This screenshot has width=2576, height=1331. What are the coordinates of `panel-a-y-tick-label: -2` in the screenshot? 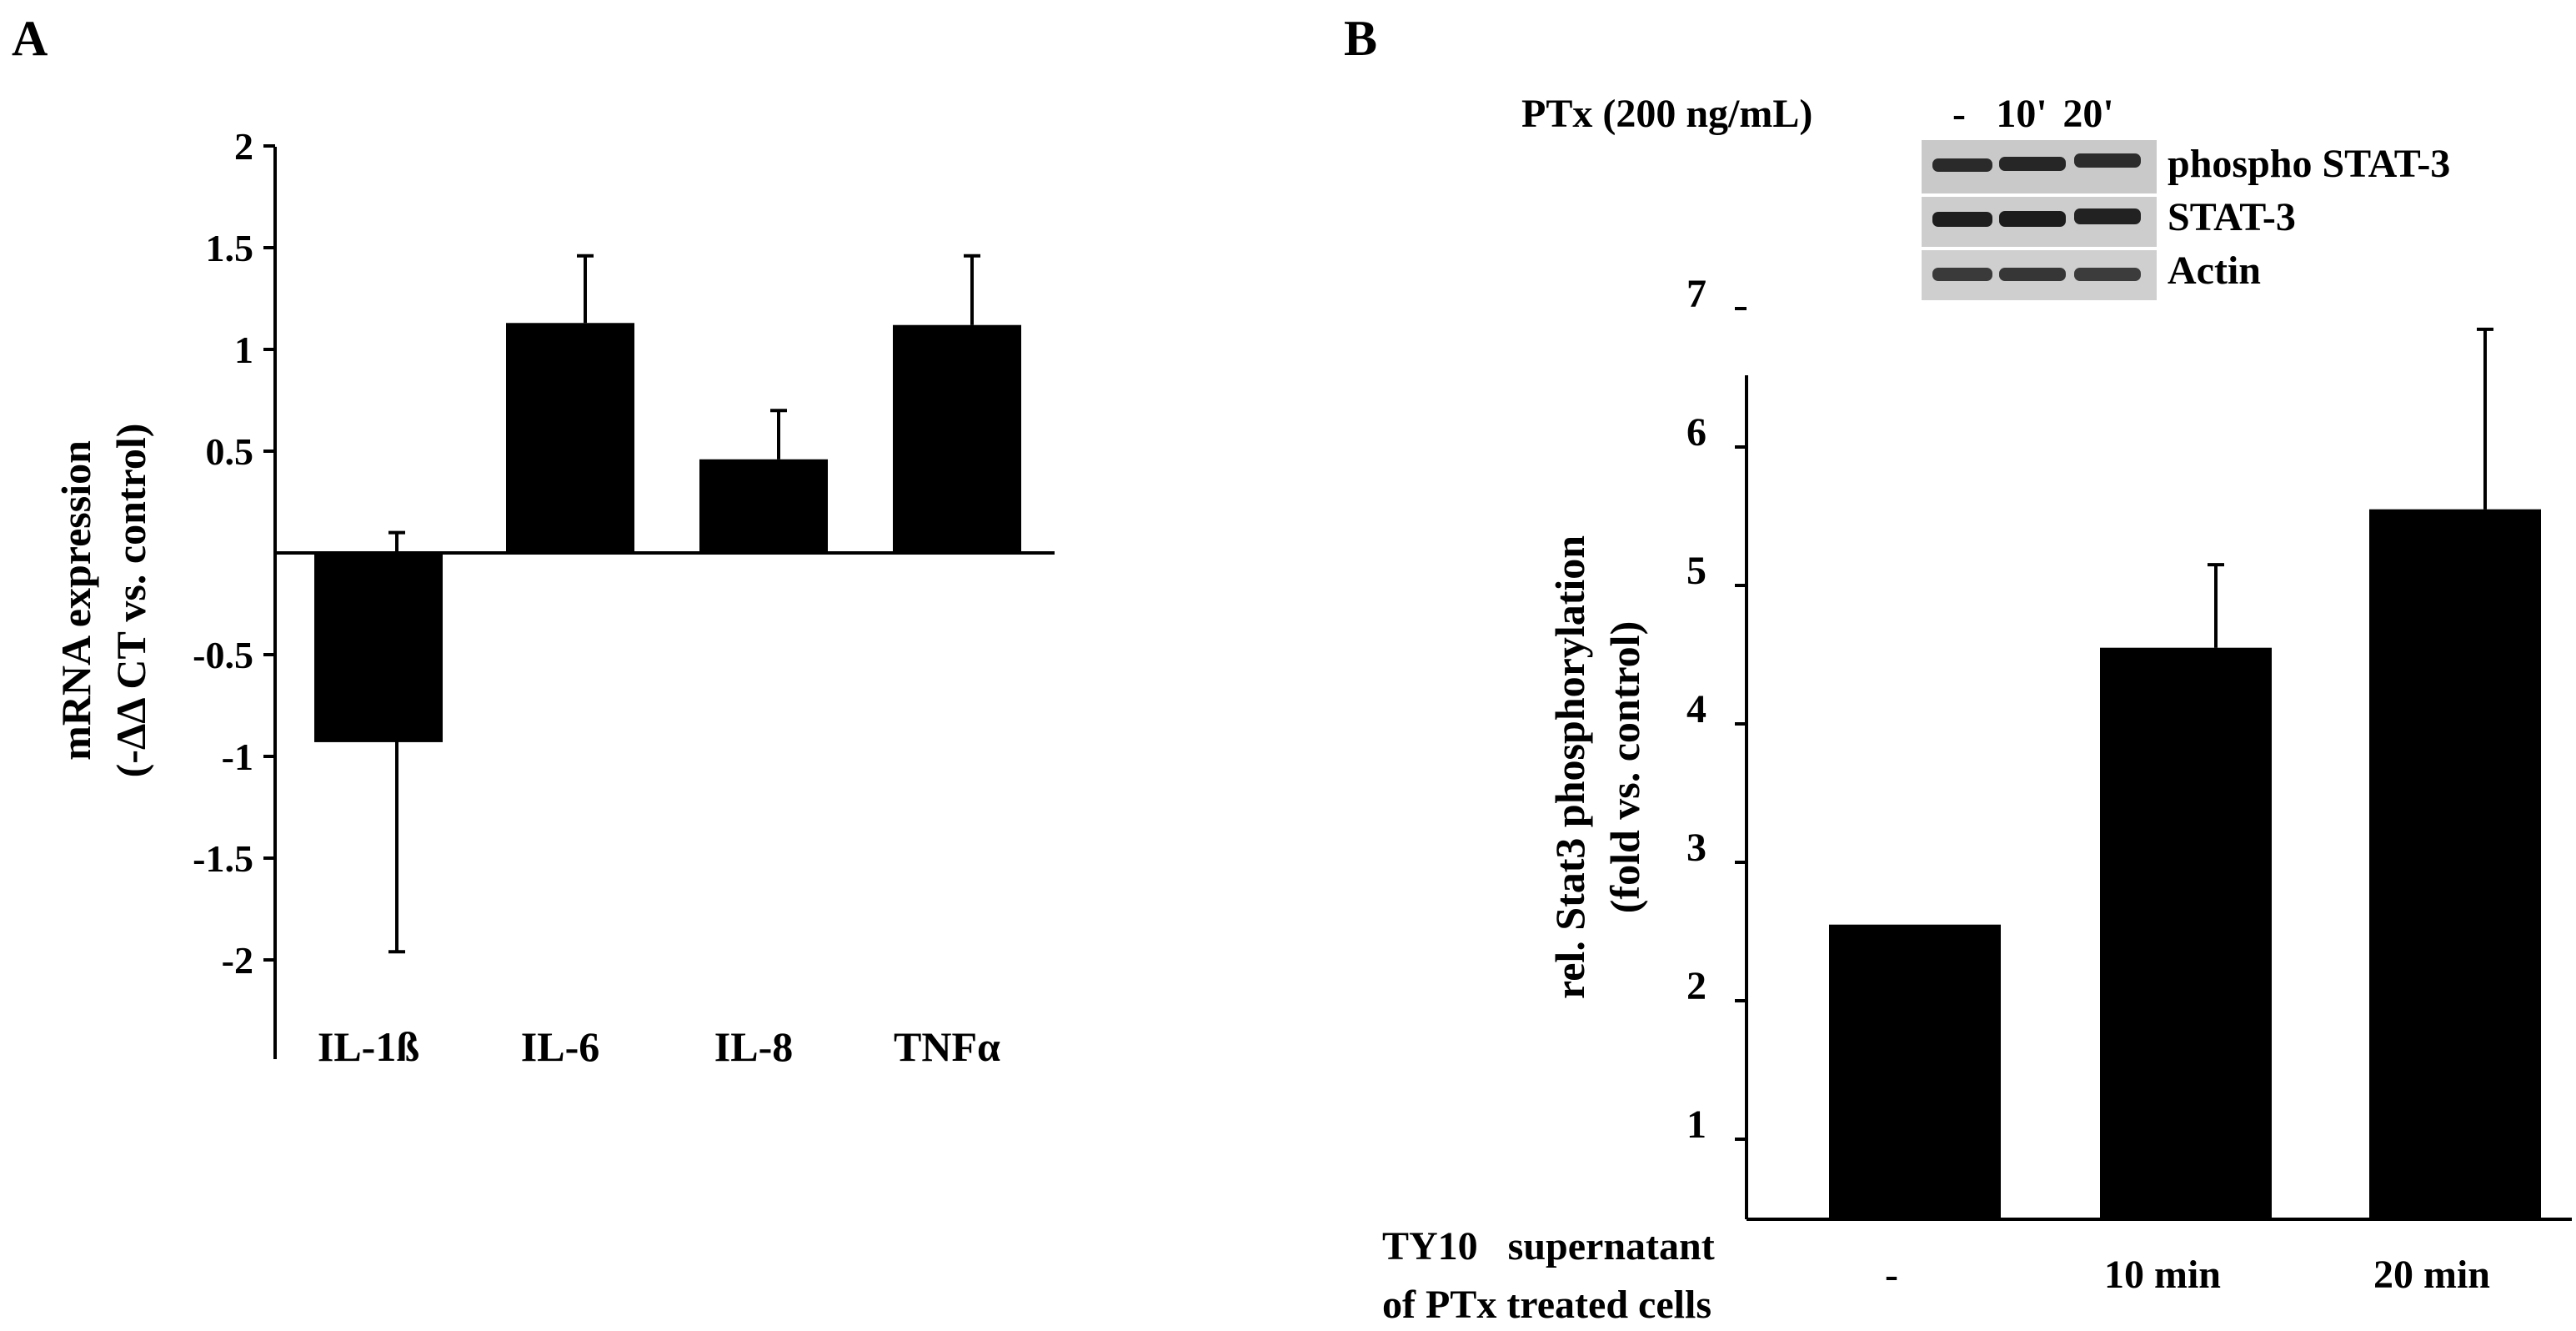 It's located at (237, 960).